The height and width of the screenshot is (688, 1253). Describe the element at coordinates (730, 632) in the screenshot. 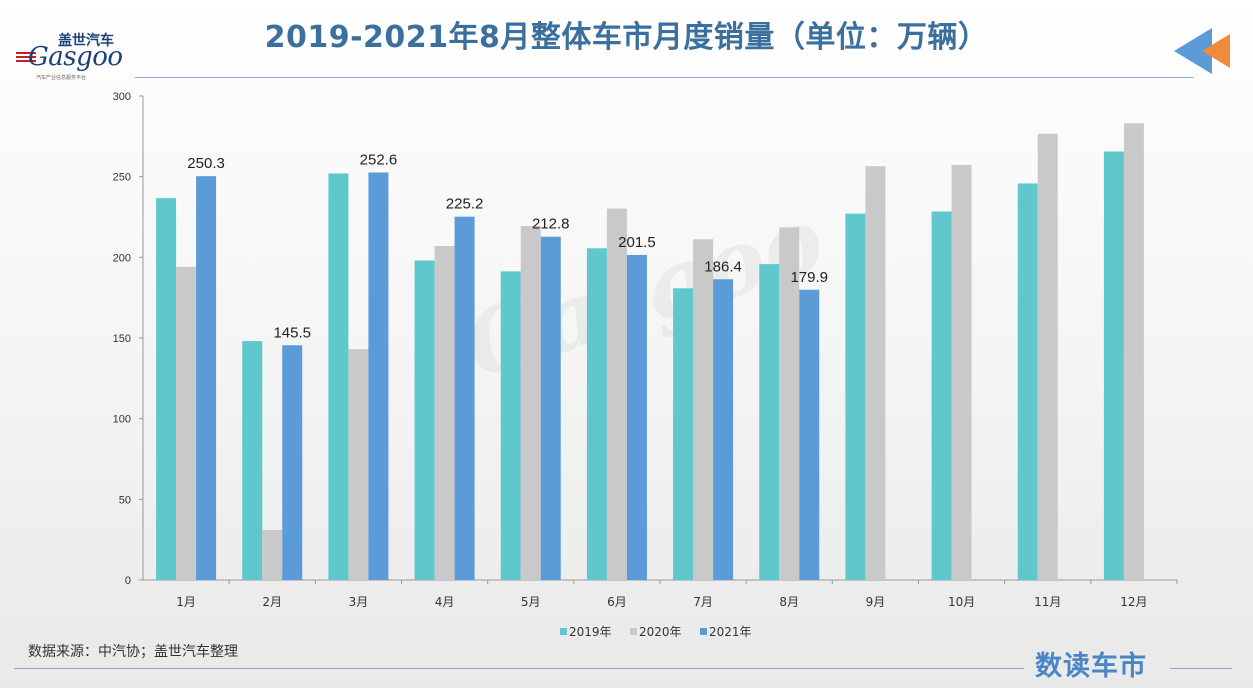

I see `legend-label: 2021年` at that location.